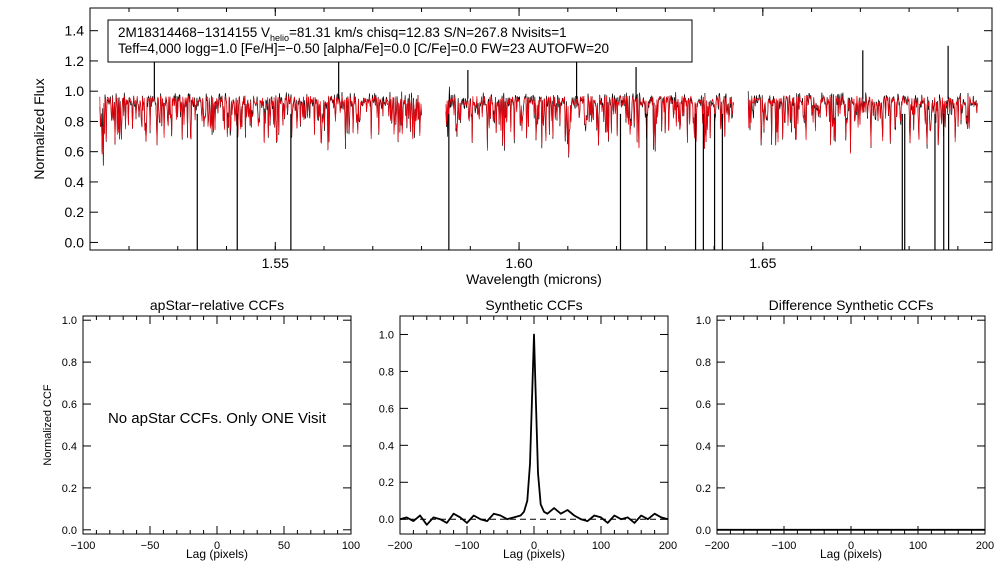 The width and height of the screenshot is (1008, 576). I want to click on synthetic-ccf-series-line, so click(534, 429).